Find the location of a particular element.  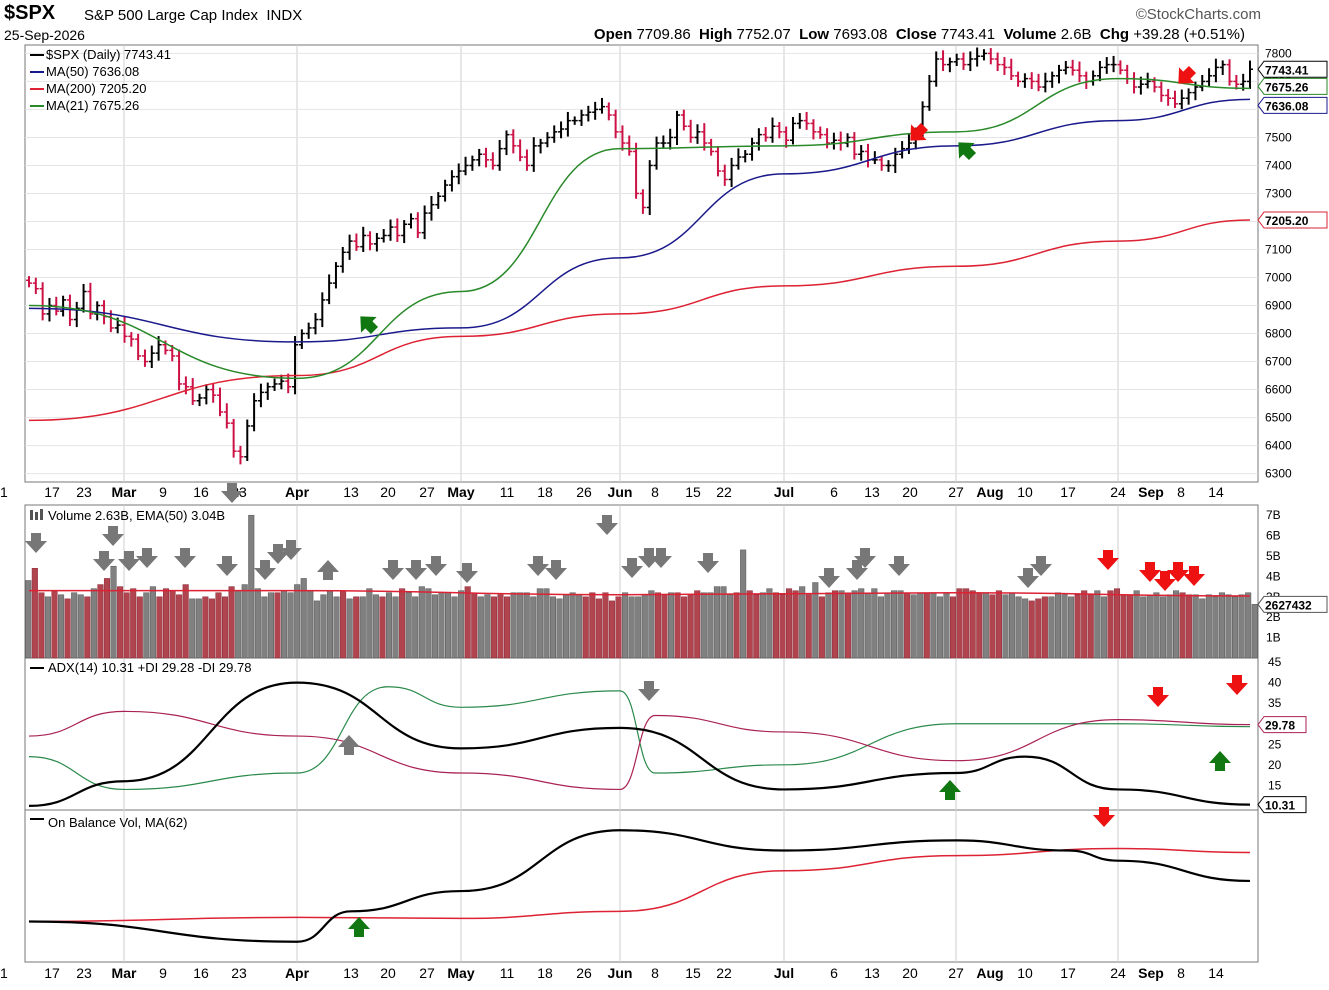

chart-date: 25-Sep-2026 is located at coordinates (44, 35).